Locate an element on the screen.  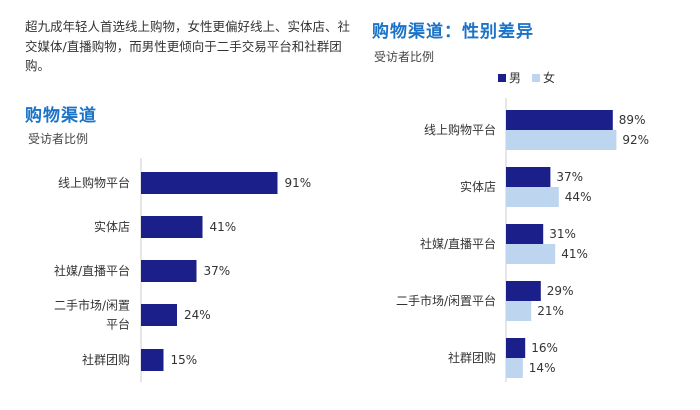
data-label-0-0: 89% is located at coordinates (632, 120).